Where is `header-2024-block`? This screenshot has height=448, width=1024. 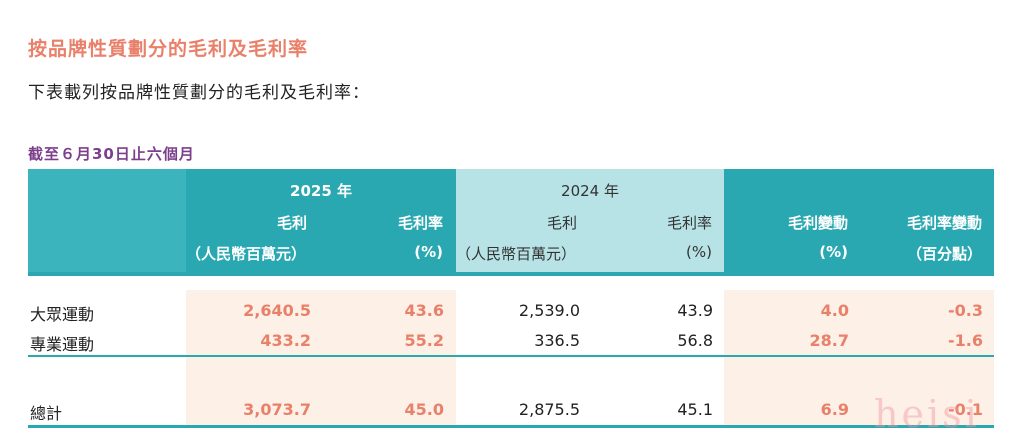 header-2024-block is located at coordinates (590, 220).